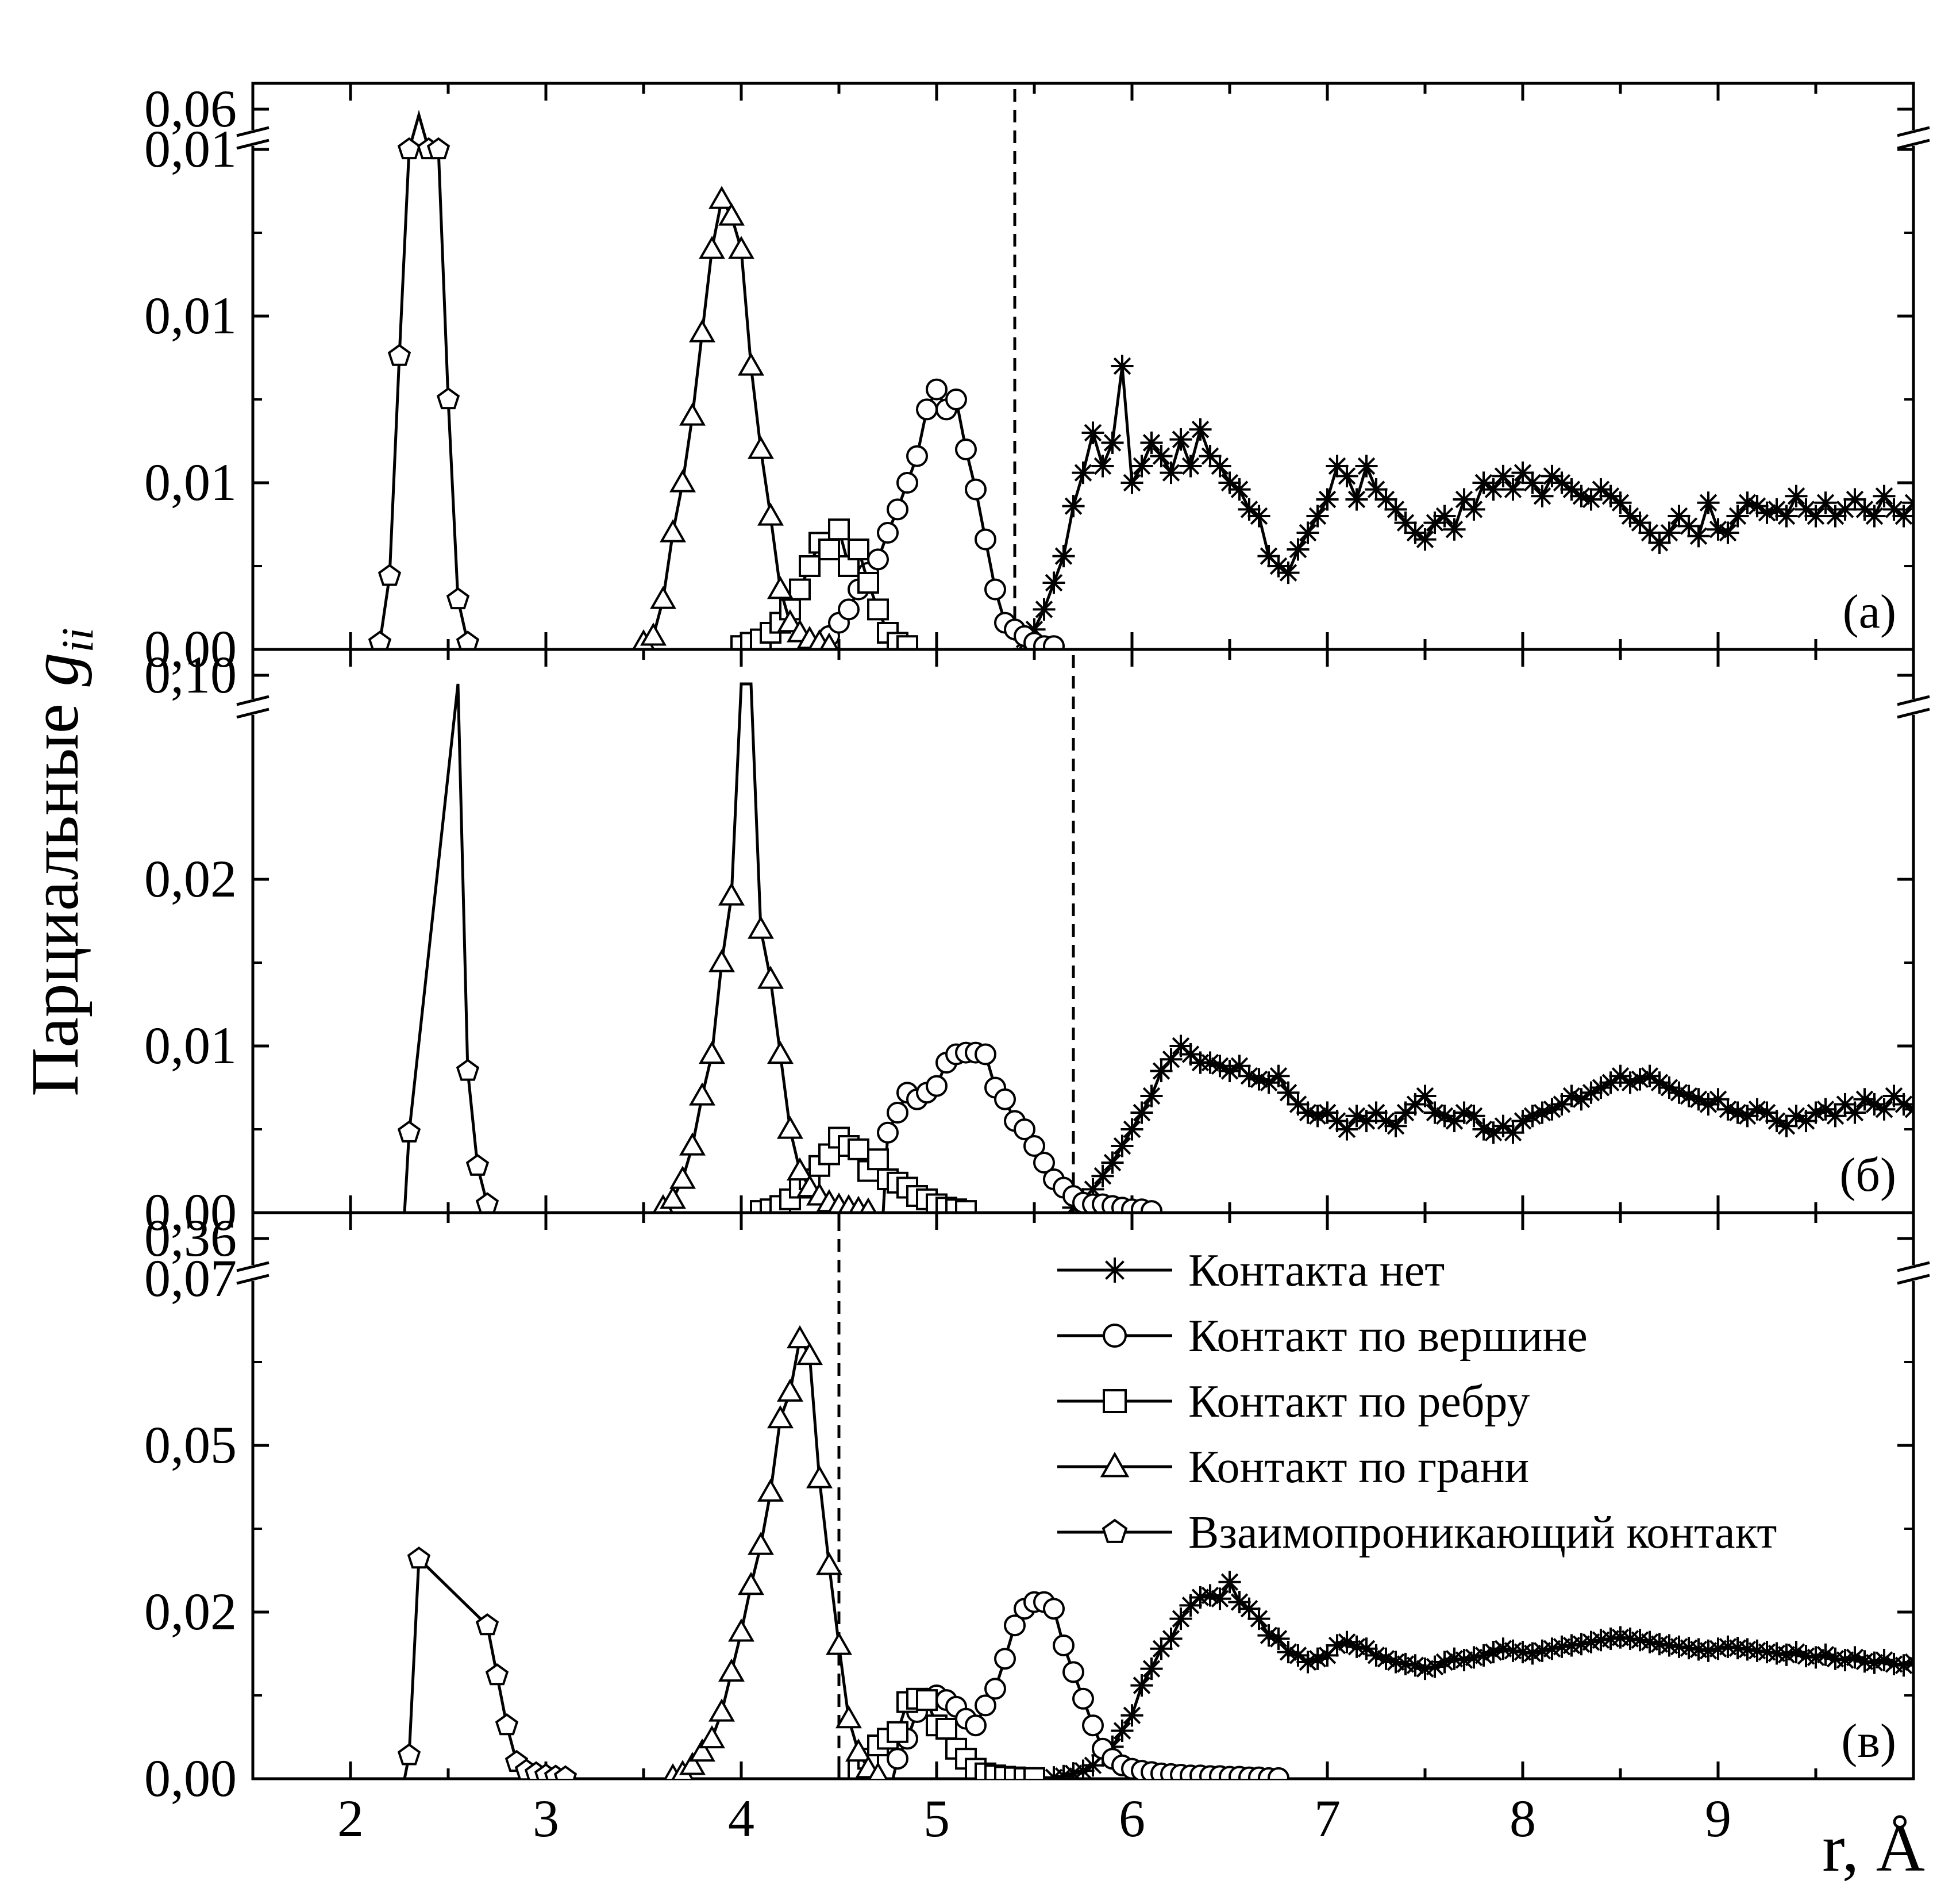  Describe the element at coordinates (190, 1238) in the screenshot. I see `y-tick-label: 0,36` at that location.